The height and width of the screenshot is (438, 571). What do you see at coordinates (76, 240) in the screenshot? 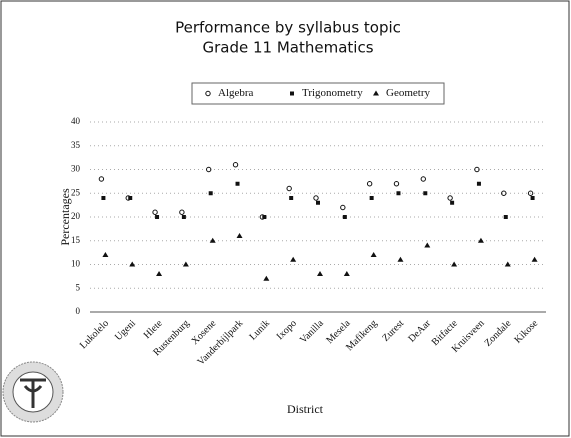
I see `y-tick-label: 15` at bounding box center [76, 240].